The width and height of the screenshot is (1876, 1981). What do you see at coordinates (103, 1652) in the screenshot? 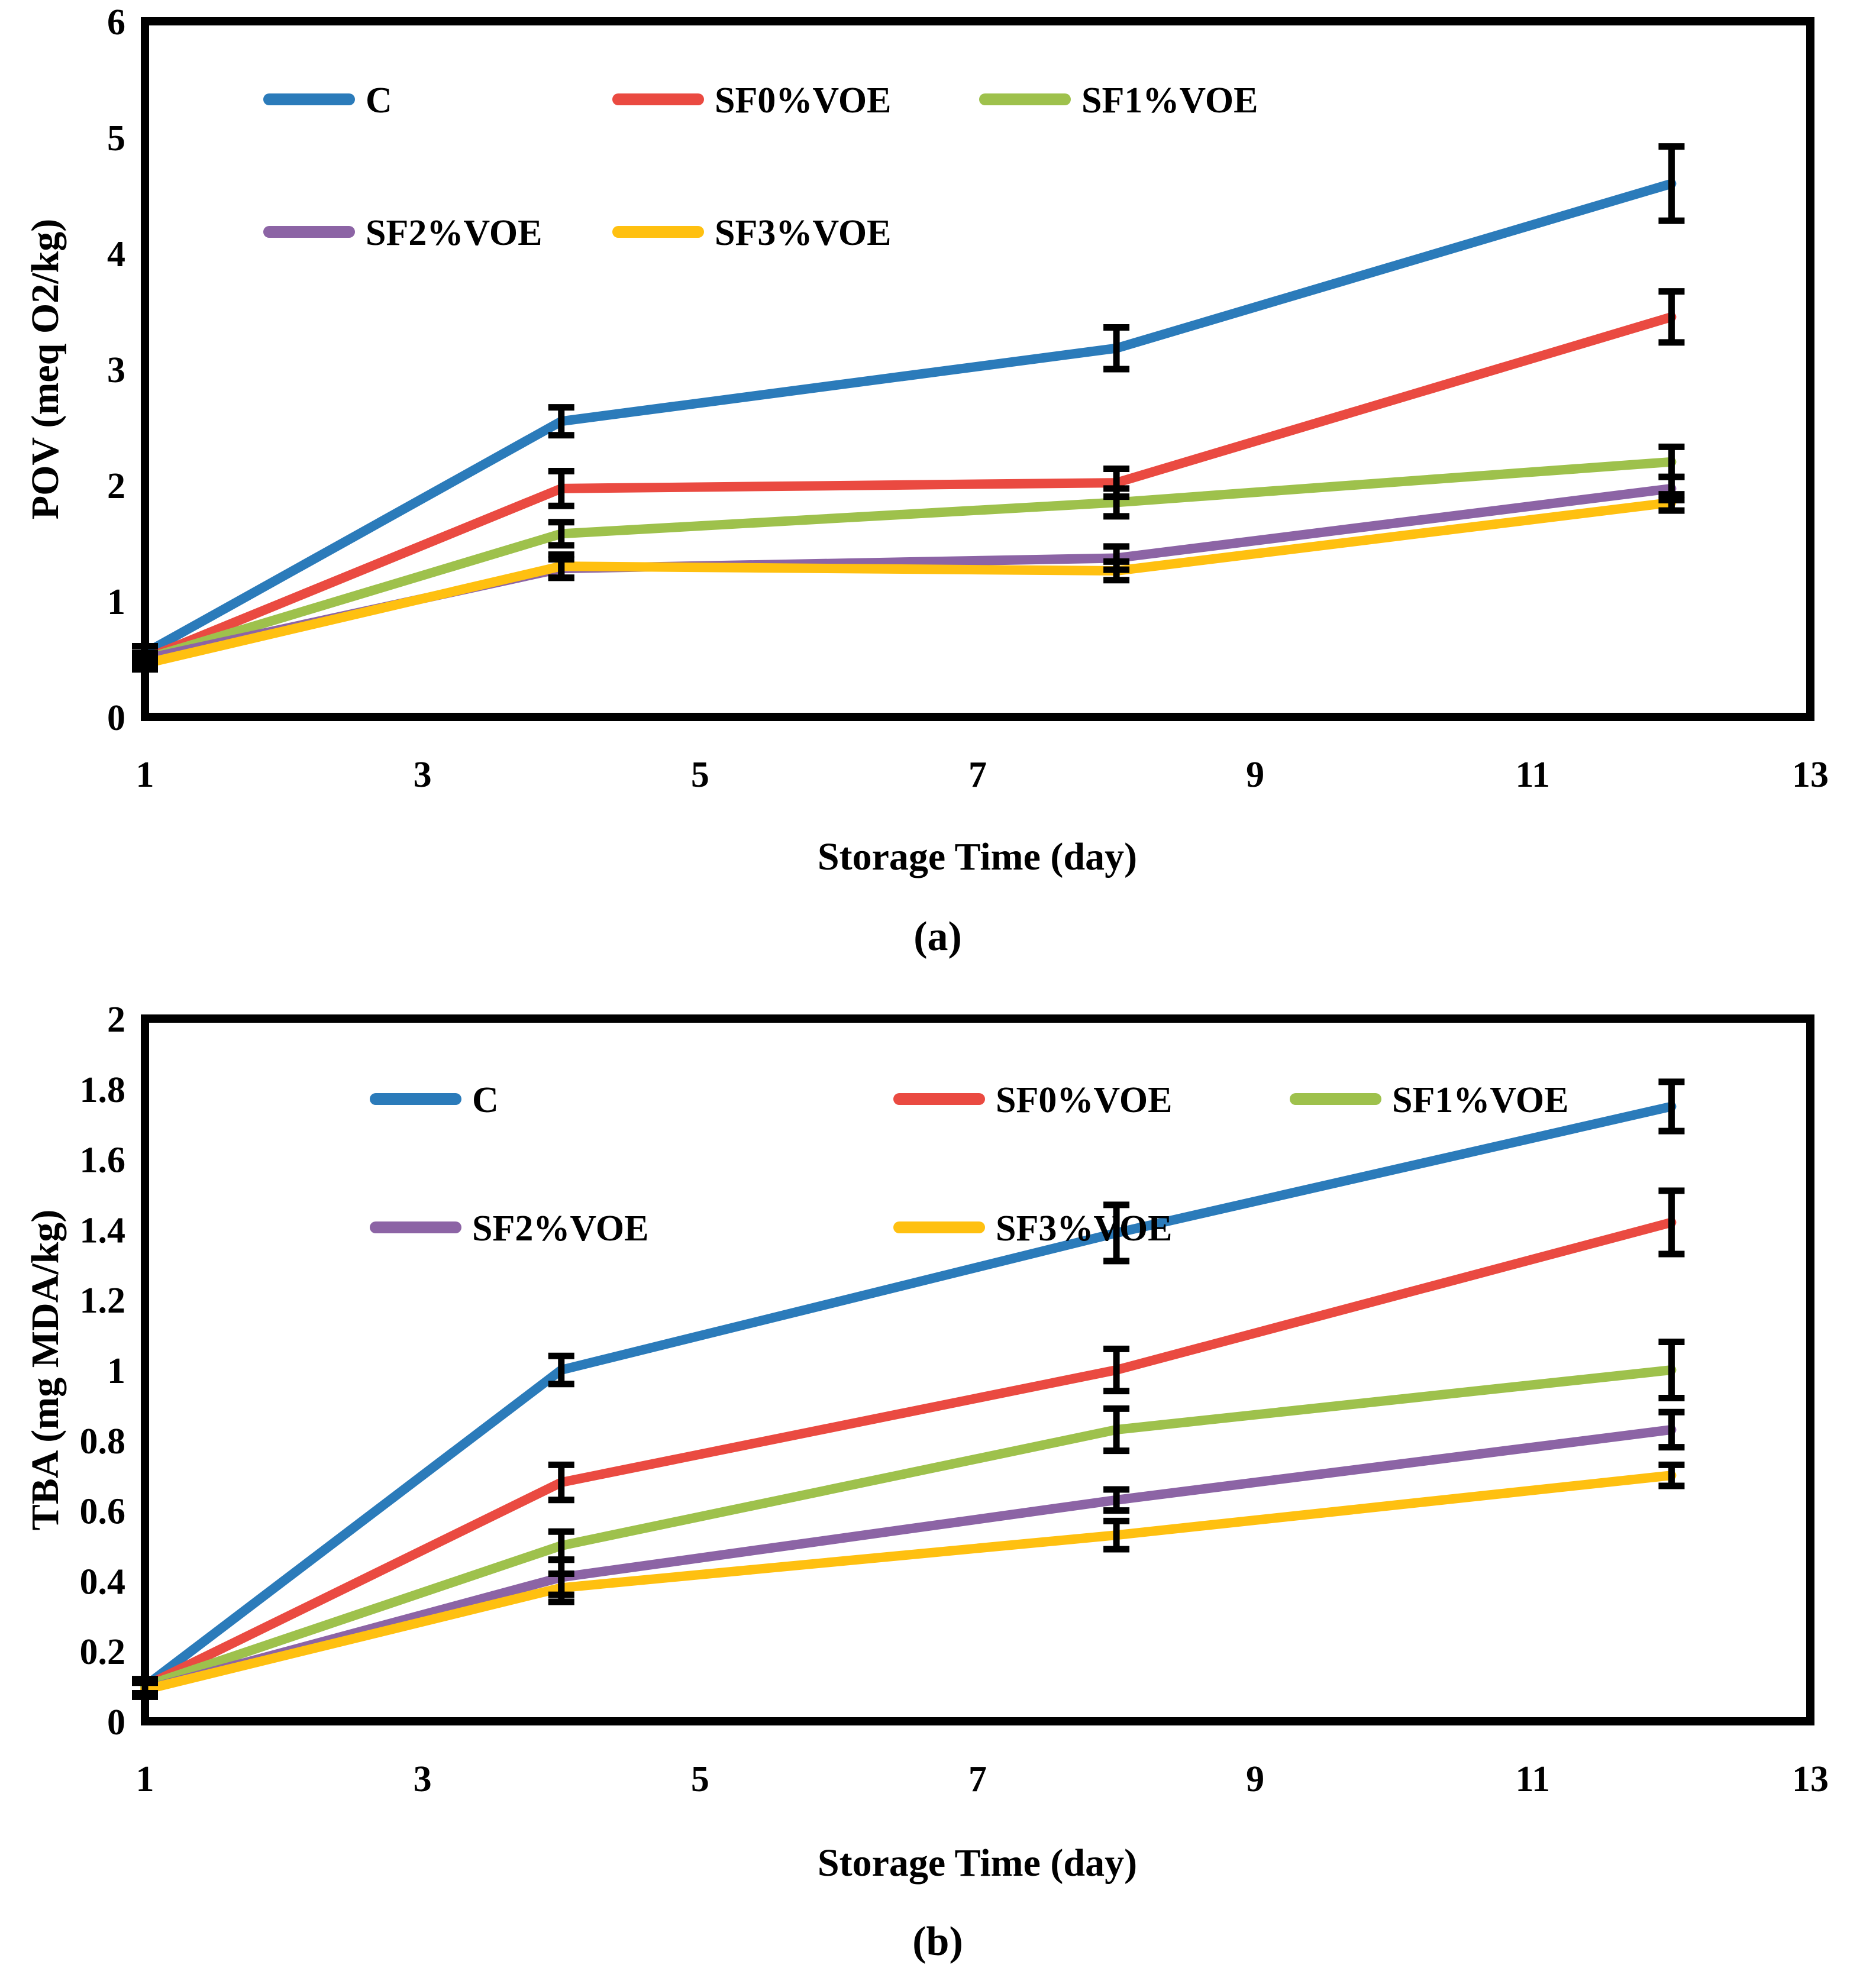
I see `y-tick-label: 0.2` at bounding box center [103, 1652].